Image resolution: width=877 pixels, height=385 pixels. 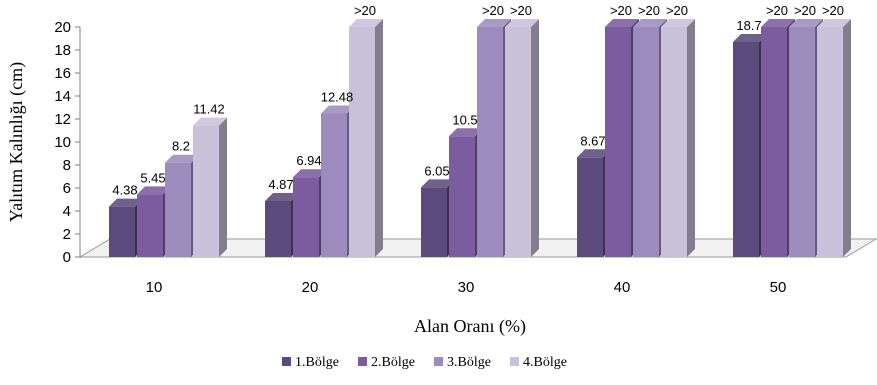 I want to click on legend-item: 2.Bölge, so click(x=386, y=362).